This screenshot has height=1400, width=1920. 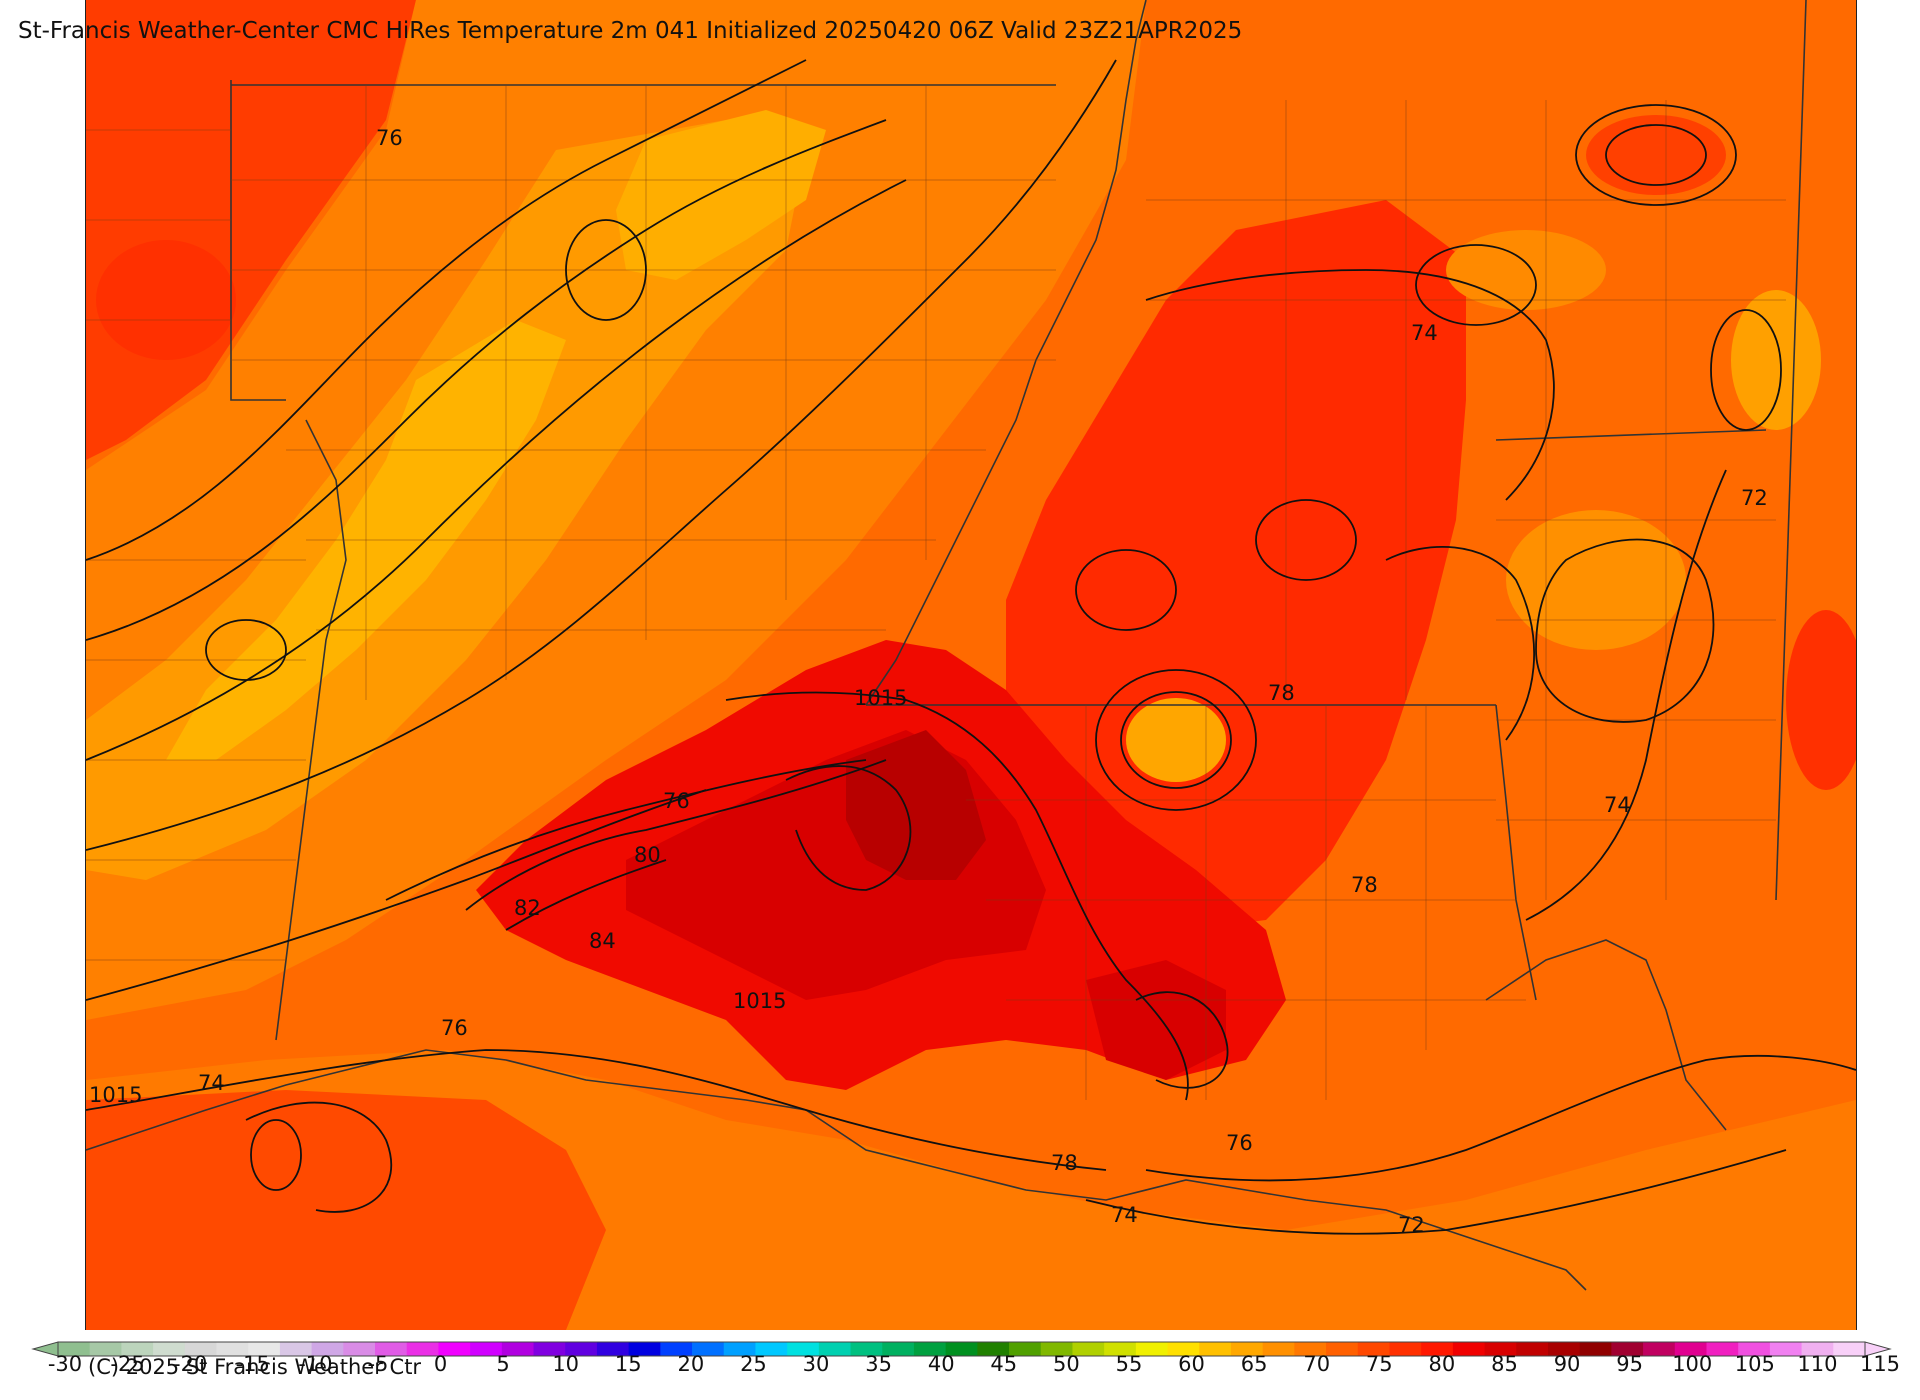 What do you see at coordinates (1129, 1364) in the screenshot?
I see `colorbar-tick-label: 55` at bounding box center [1129, 1364].